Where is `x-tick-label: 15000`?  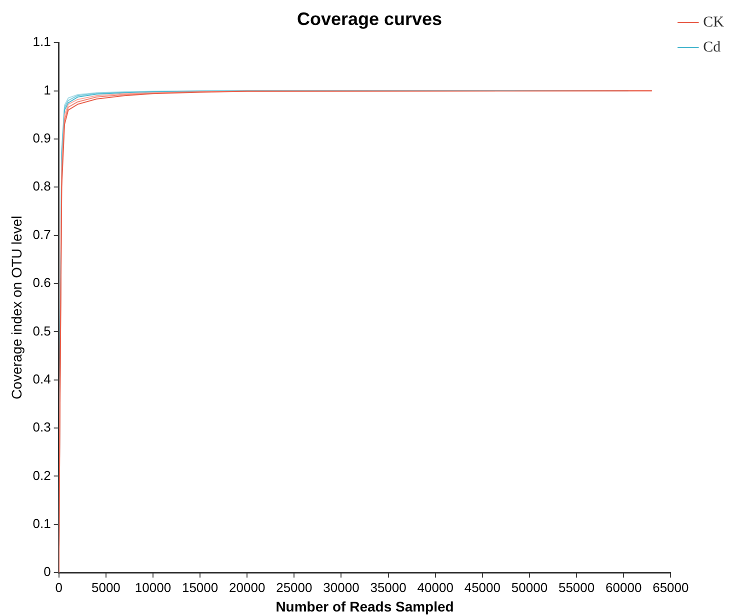 x-tick-label: 15000 is located at coordinates (200, 587).